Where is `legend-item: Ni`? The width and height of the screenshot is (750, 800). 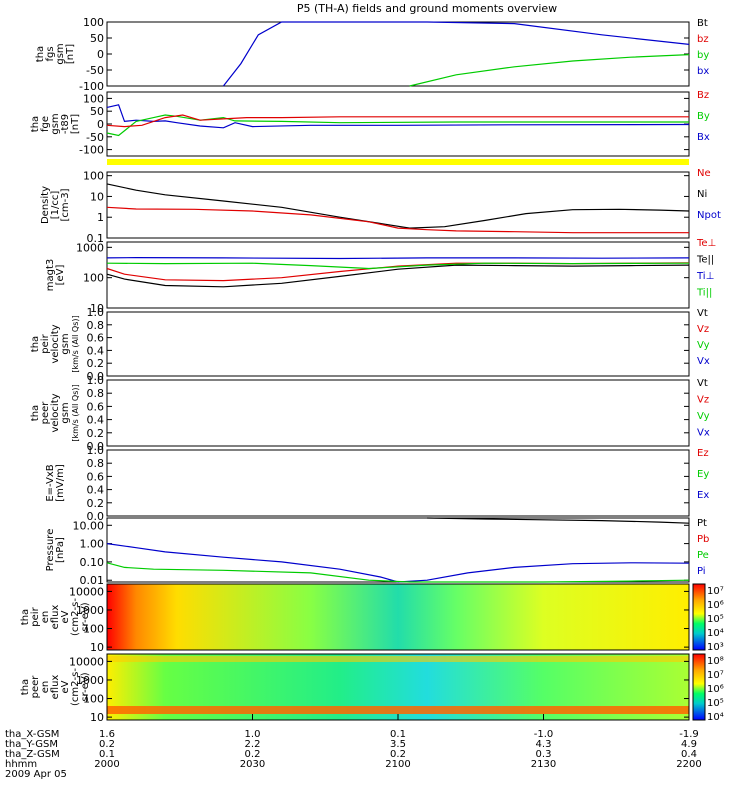
legend-item: Ni is located at coordinates (702, 194).